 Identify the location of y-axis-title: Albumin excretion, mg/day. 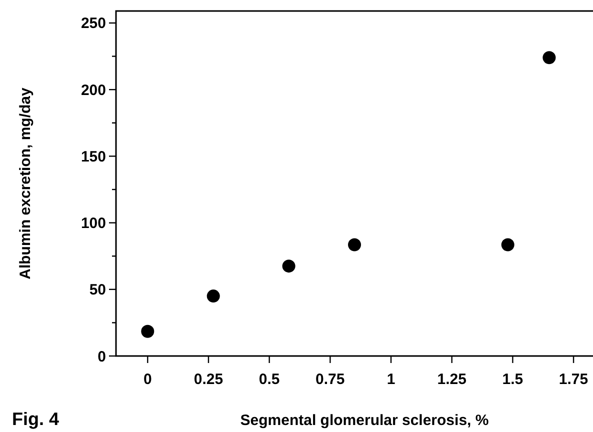
(25, 183).